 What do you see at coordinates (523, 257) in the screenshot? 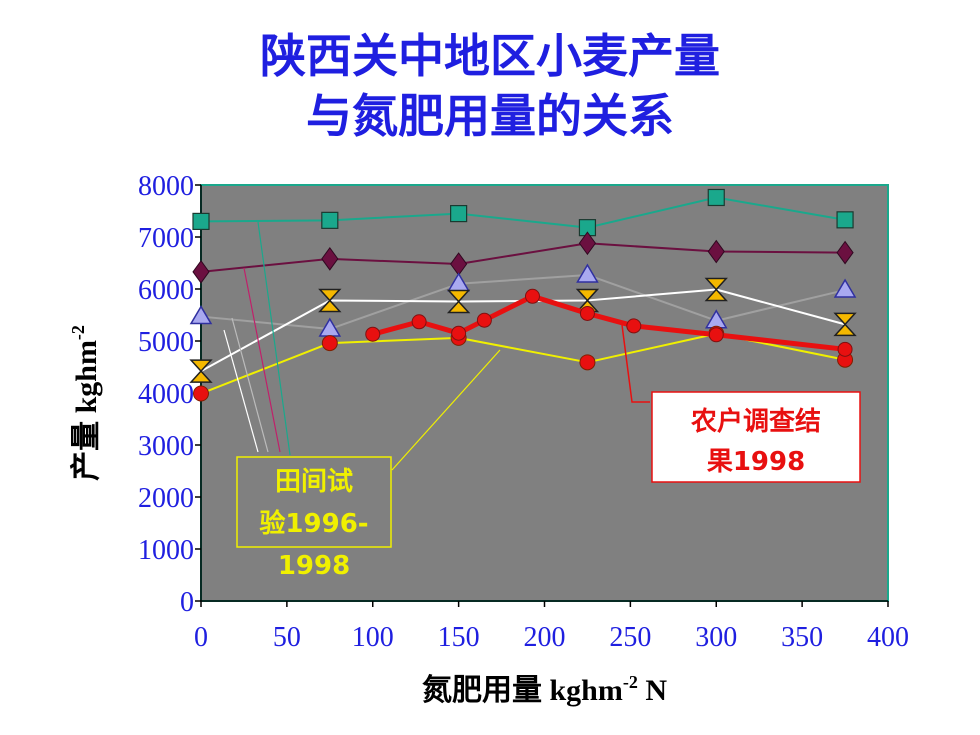
I see `series-2-line` at bounding box center [523, 257].